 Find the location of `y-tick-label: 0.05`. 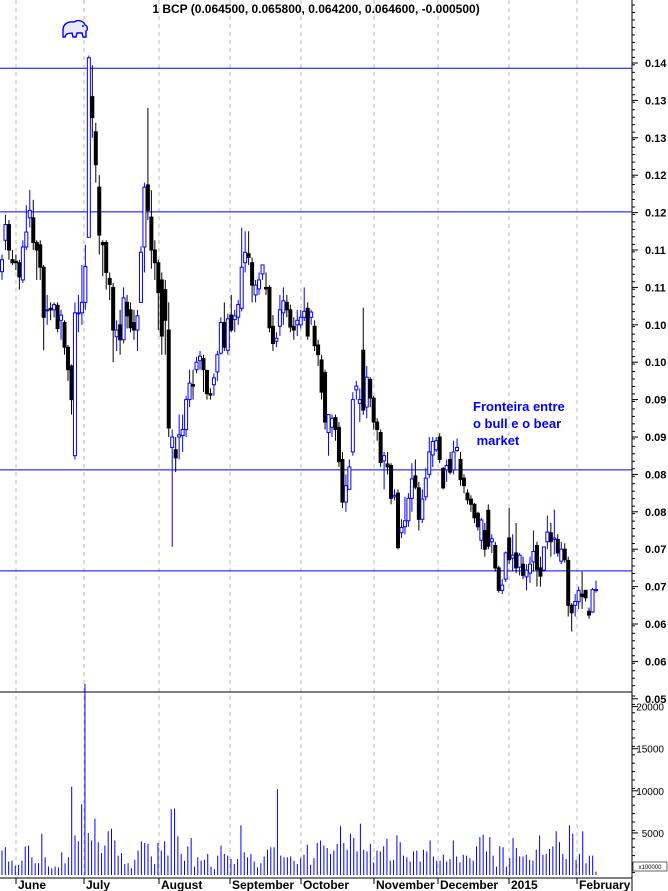

y-tick-label: 0.05 is located at coordinates (655, 700).